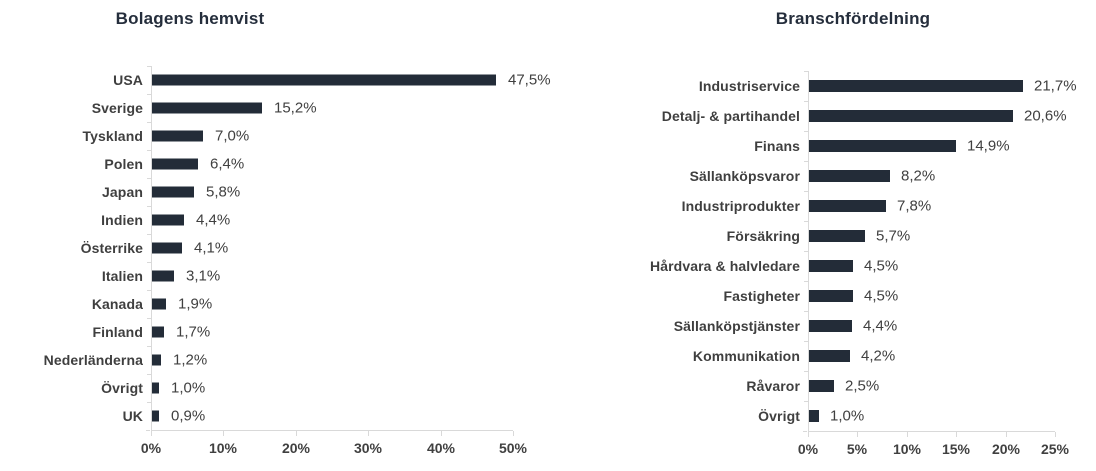  What do you see at coordinates (914, 206) in the screenshot?
I see `value-label: 7,8%` at bounding box center [914, 206].